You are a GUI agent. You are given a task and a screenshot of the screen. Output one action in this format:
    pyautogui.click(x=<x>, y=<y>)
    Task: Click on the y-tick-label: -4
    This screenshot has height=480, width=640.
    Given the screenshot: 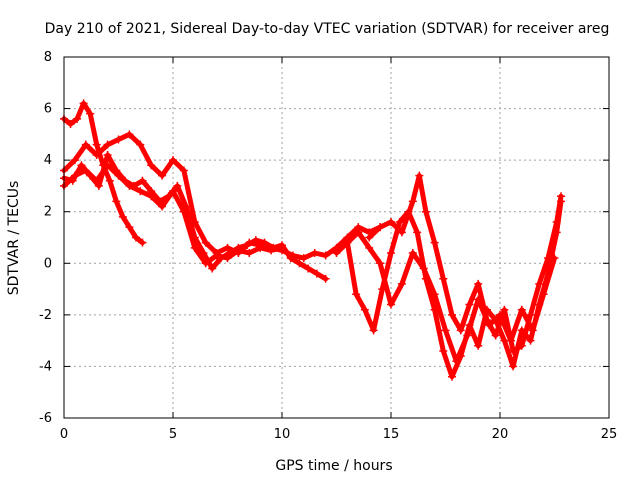 What is the action you would take?
    pyautogui.click(x=45, y=366)
    